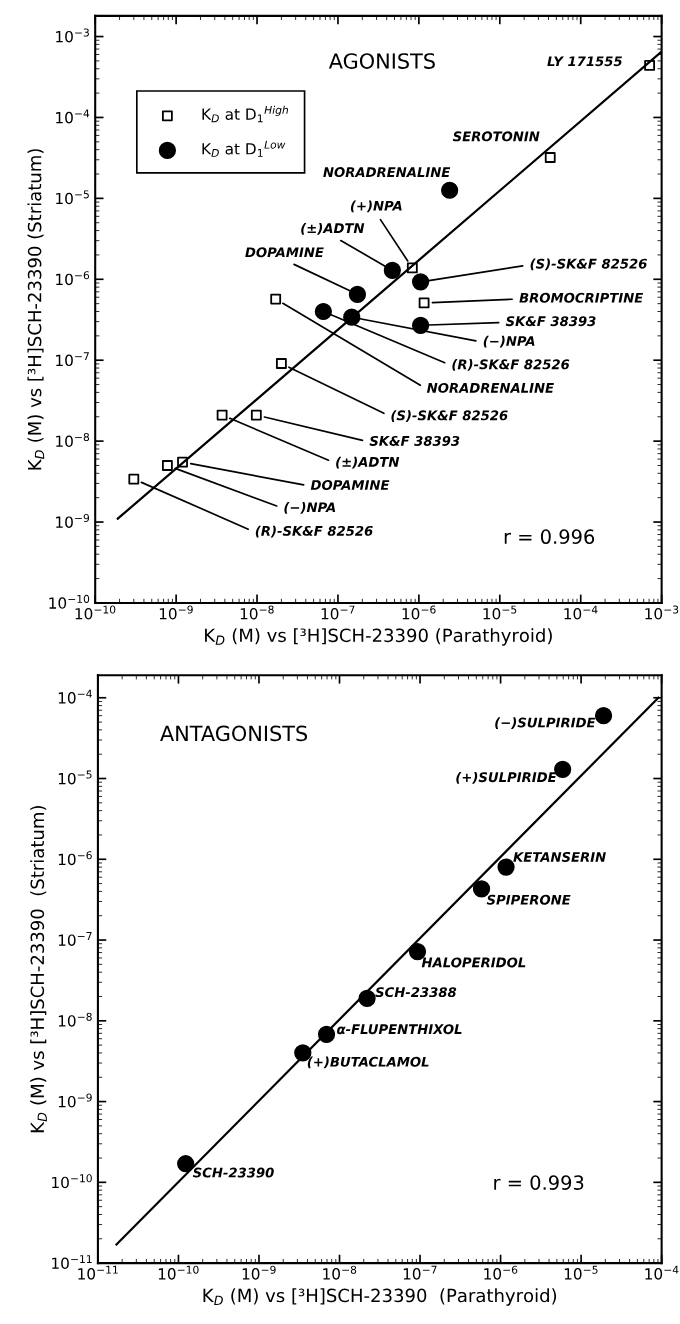 This screenshot has height=1324, width=680. Describe the element at coordinates (559, 856) in the screenshot. I see `annotation: KETANSERIN` at that location.